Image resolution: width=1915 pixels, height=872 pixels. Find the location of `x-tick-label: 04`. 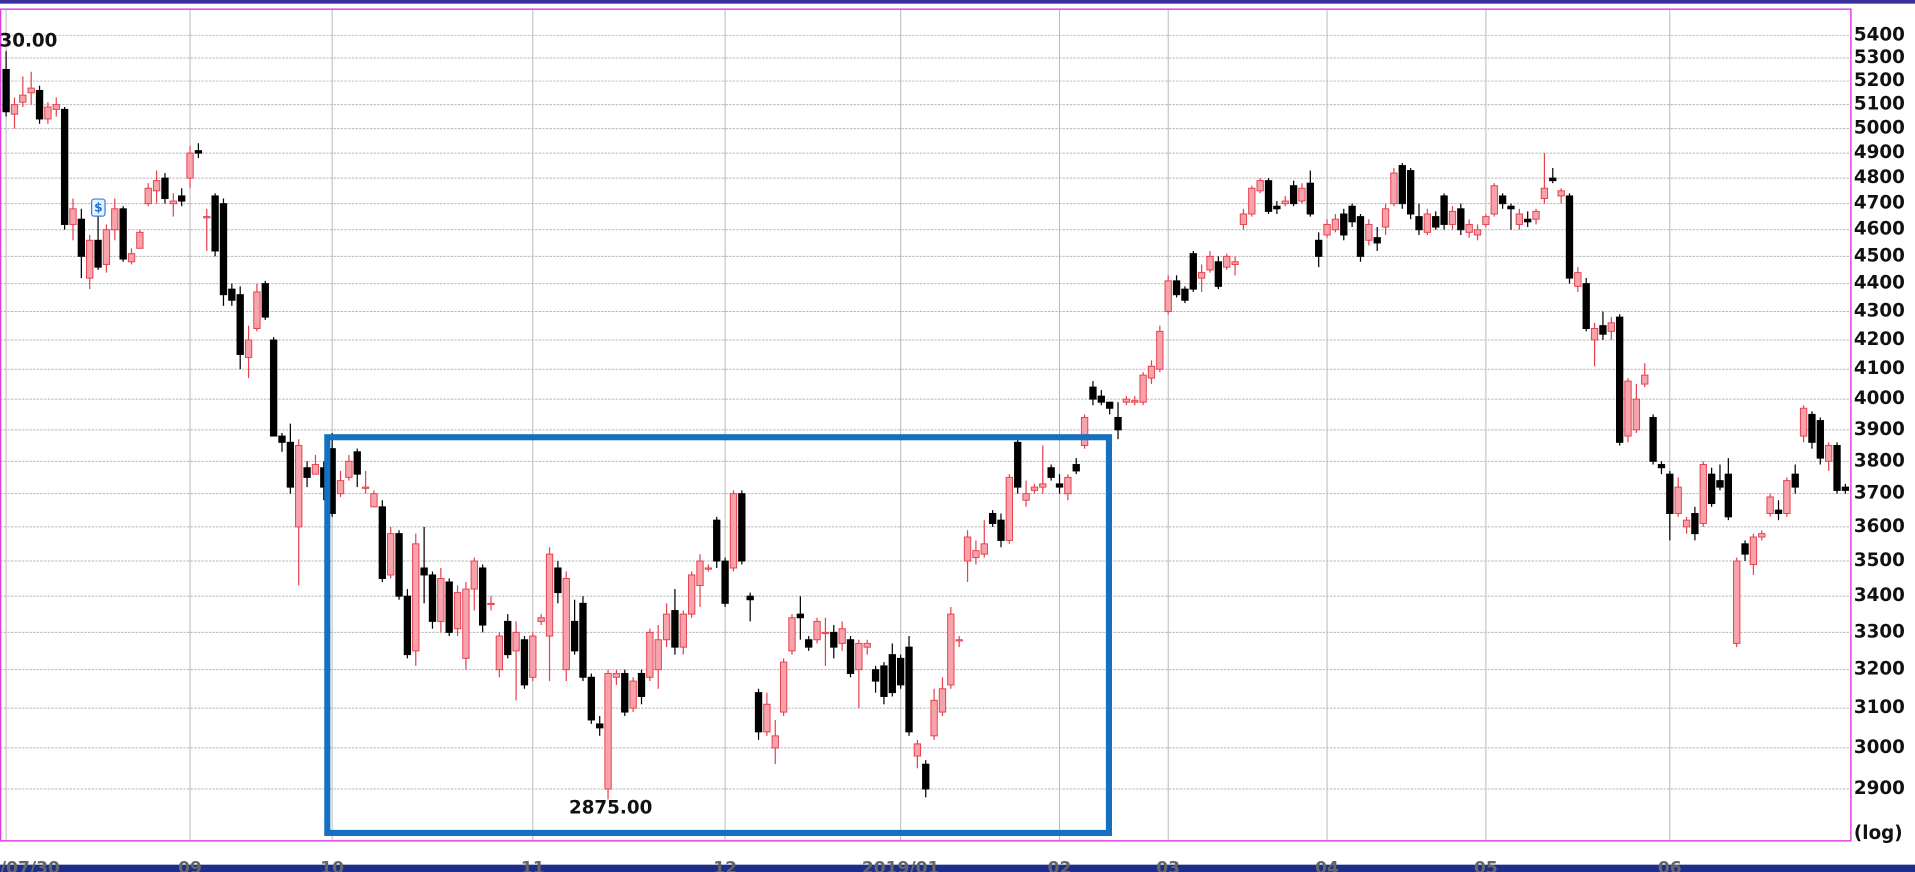

x-tick-label: 04 is located at coordinates (1327, 865).